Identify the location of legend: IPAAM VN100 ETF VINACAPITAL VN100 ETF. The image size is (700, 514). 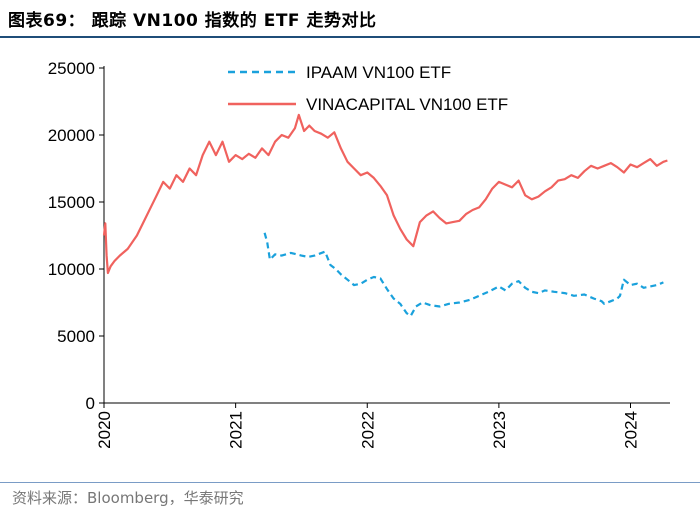
(368, 88).